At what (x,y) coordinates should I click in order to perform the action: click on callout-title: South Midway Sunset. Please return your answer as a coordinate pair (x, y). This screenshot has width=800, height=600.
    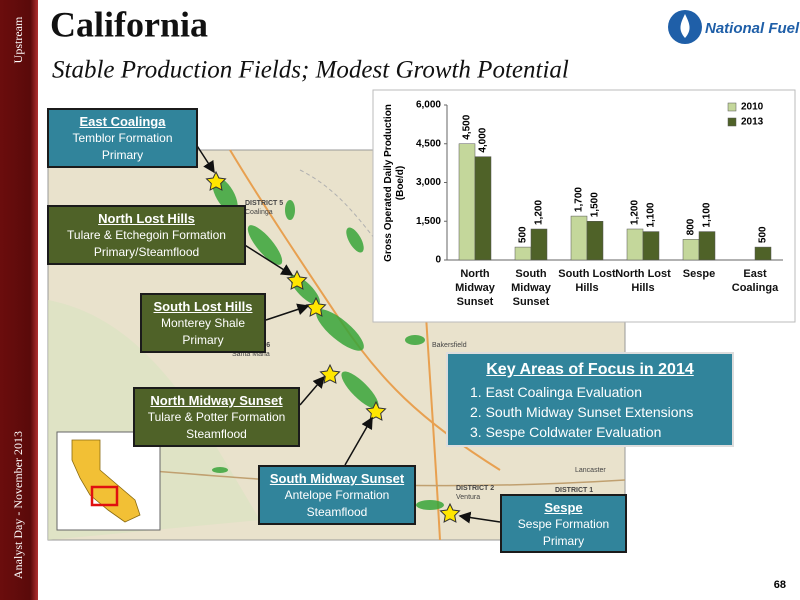
    Looking at the image, I should click on (337, 478).